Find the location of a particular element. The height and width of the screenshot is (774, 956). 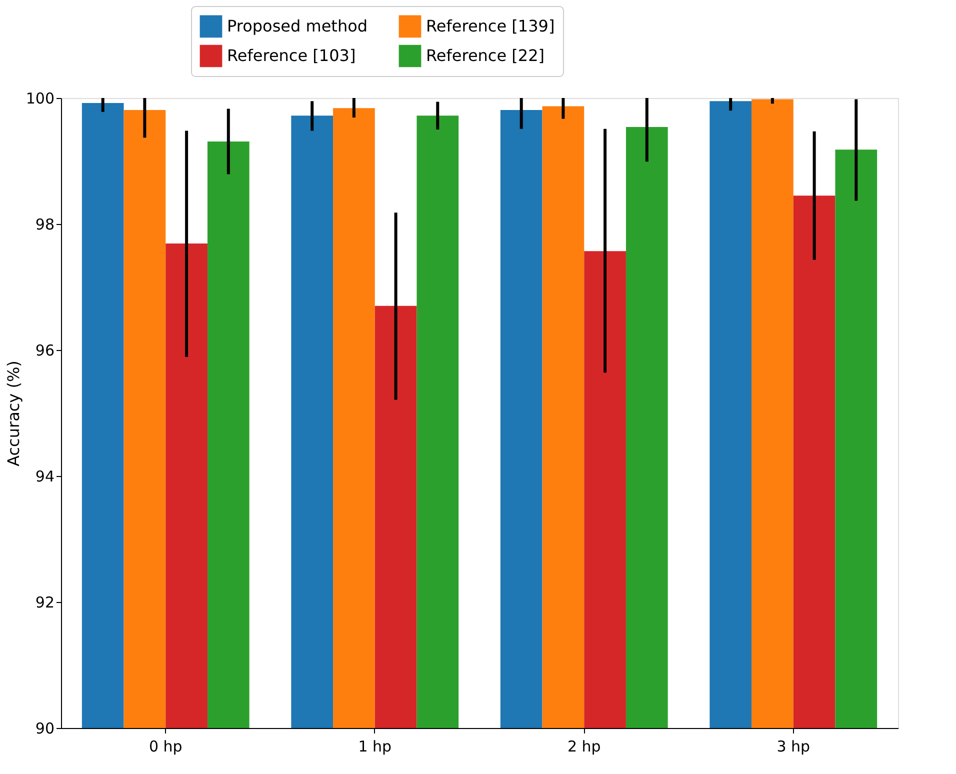

y-tick-label: 96 is located at coordinates (44, 351).